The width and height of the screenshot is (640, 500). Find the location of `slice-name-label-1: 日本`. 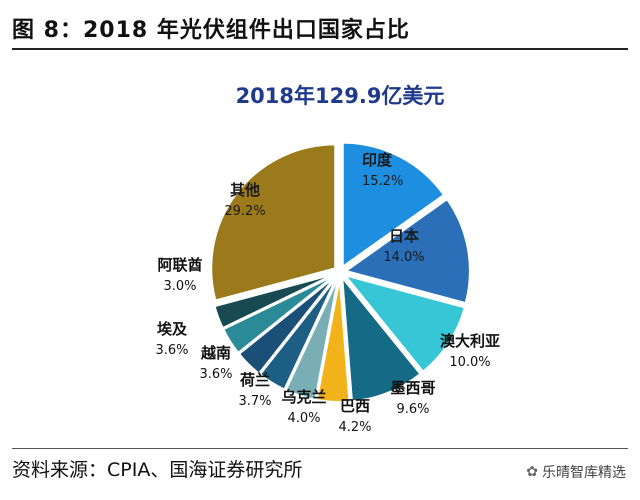

slice-name-label-1: 日本 is located at coordinates (404, 236).